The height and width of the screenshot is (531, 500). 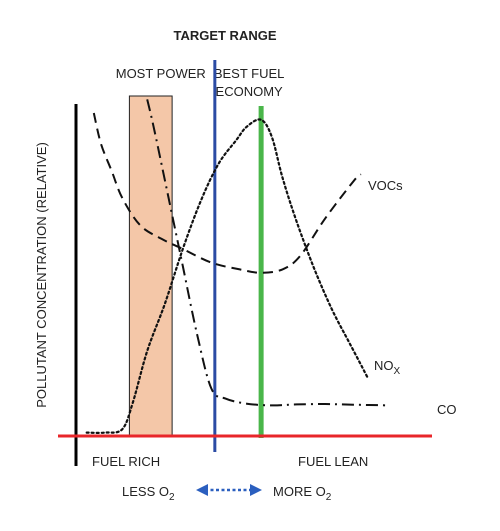 I want to click on fuel-rich-label: FUEL RICH, so click(x=126, y=461).